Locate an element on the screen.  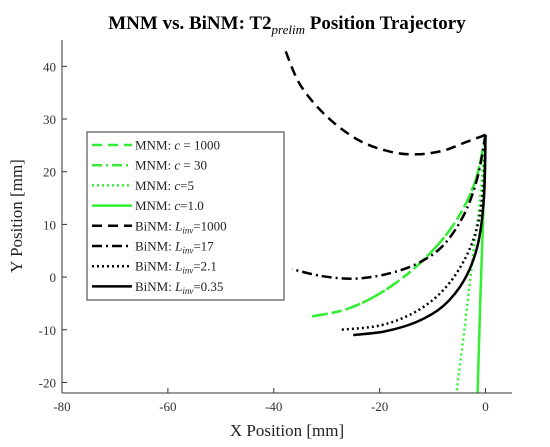
legend-label-5: BiNM: Linv=1000 is located at coordinates (181, 226).